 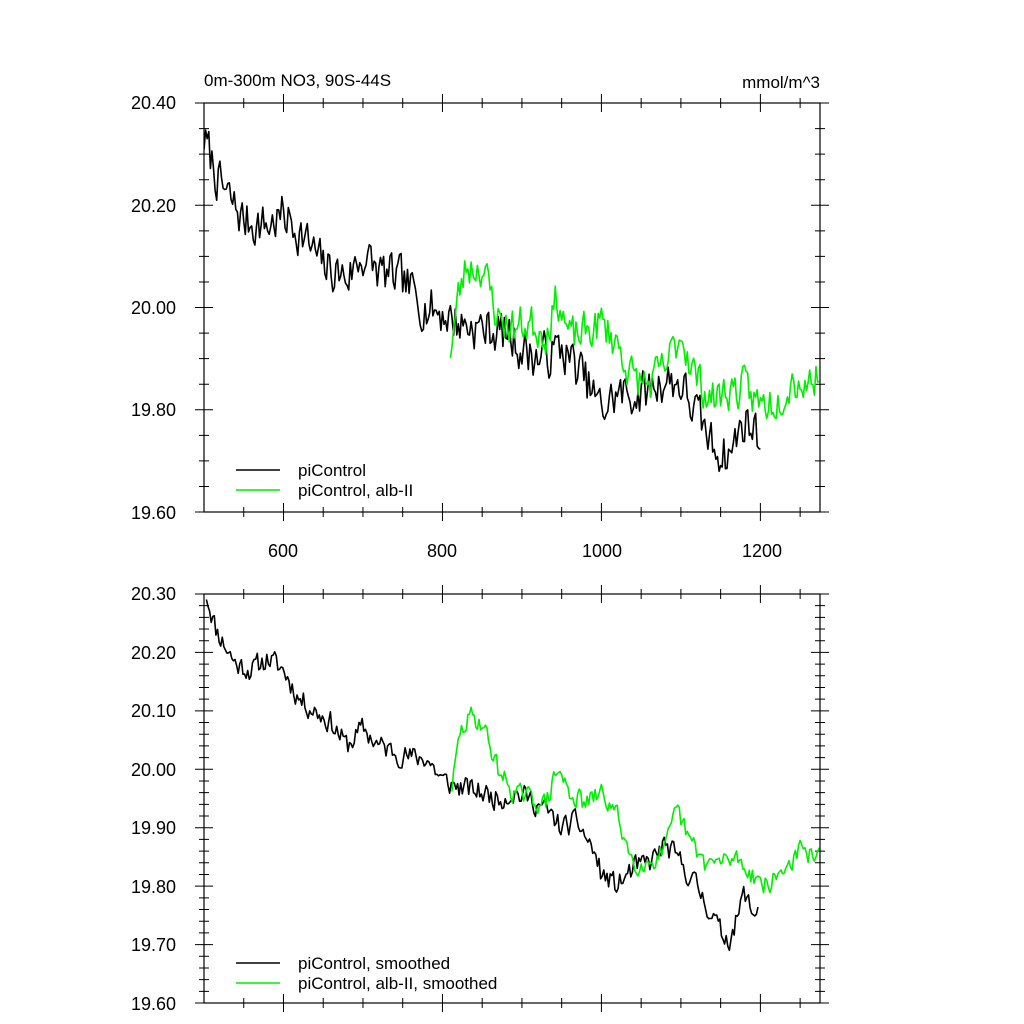 What do you see at coordinates (332, 470) in the screenshot?
I see `top-legend-label-picontrol: piControl` at bounding box center [332, 470].